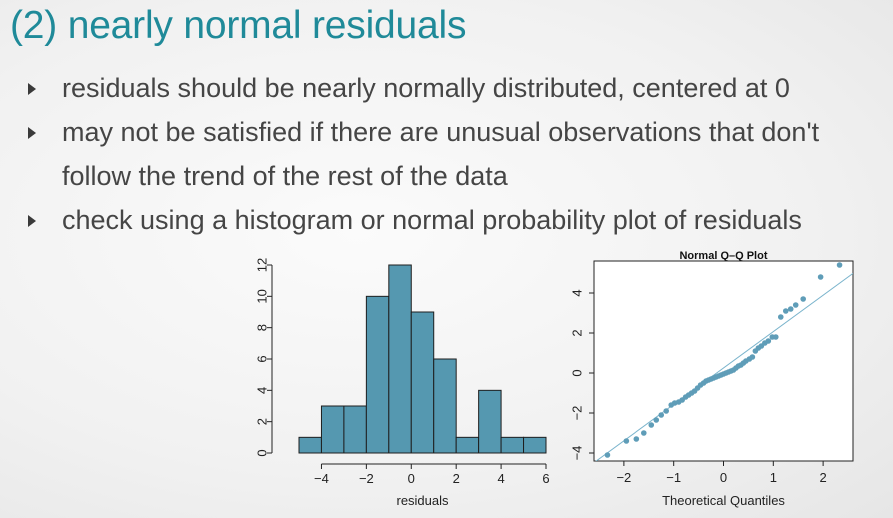 The image size is (893, 518). What do you see at coordinates (724, 366) in the screenshot?
I see `reference-line` at bounding box center [724, 366].